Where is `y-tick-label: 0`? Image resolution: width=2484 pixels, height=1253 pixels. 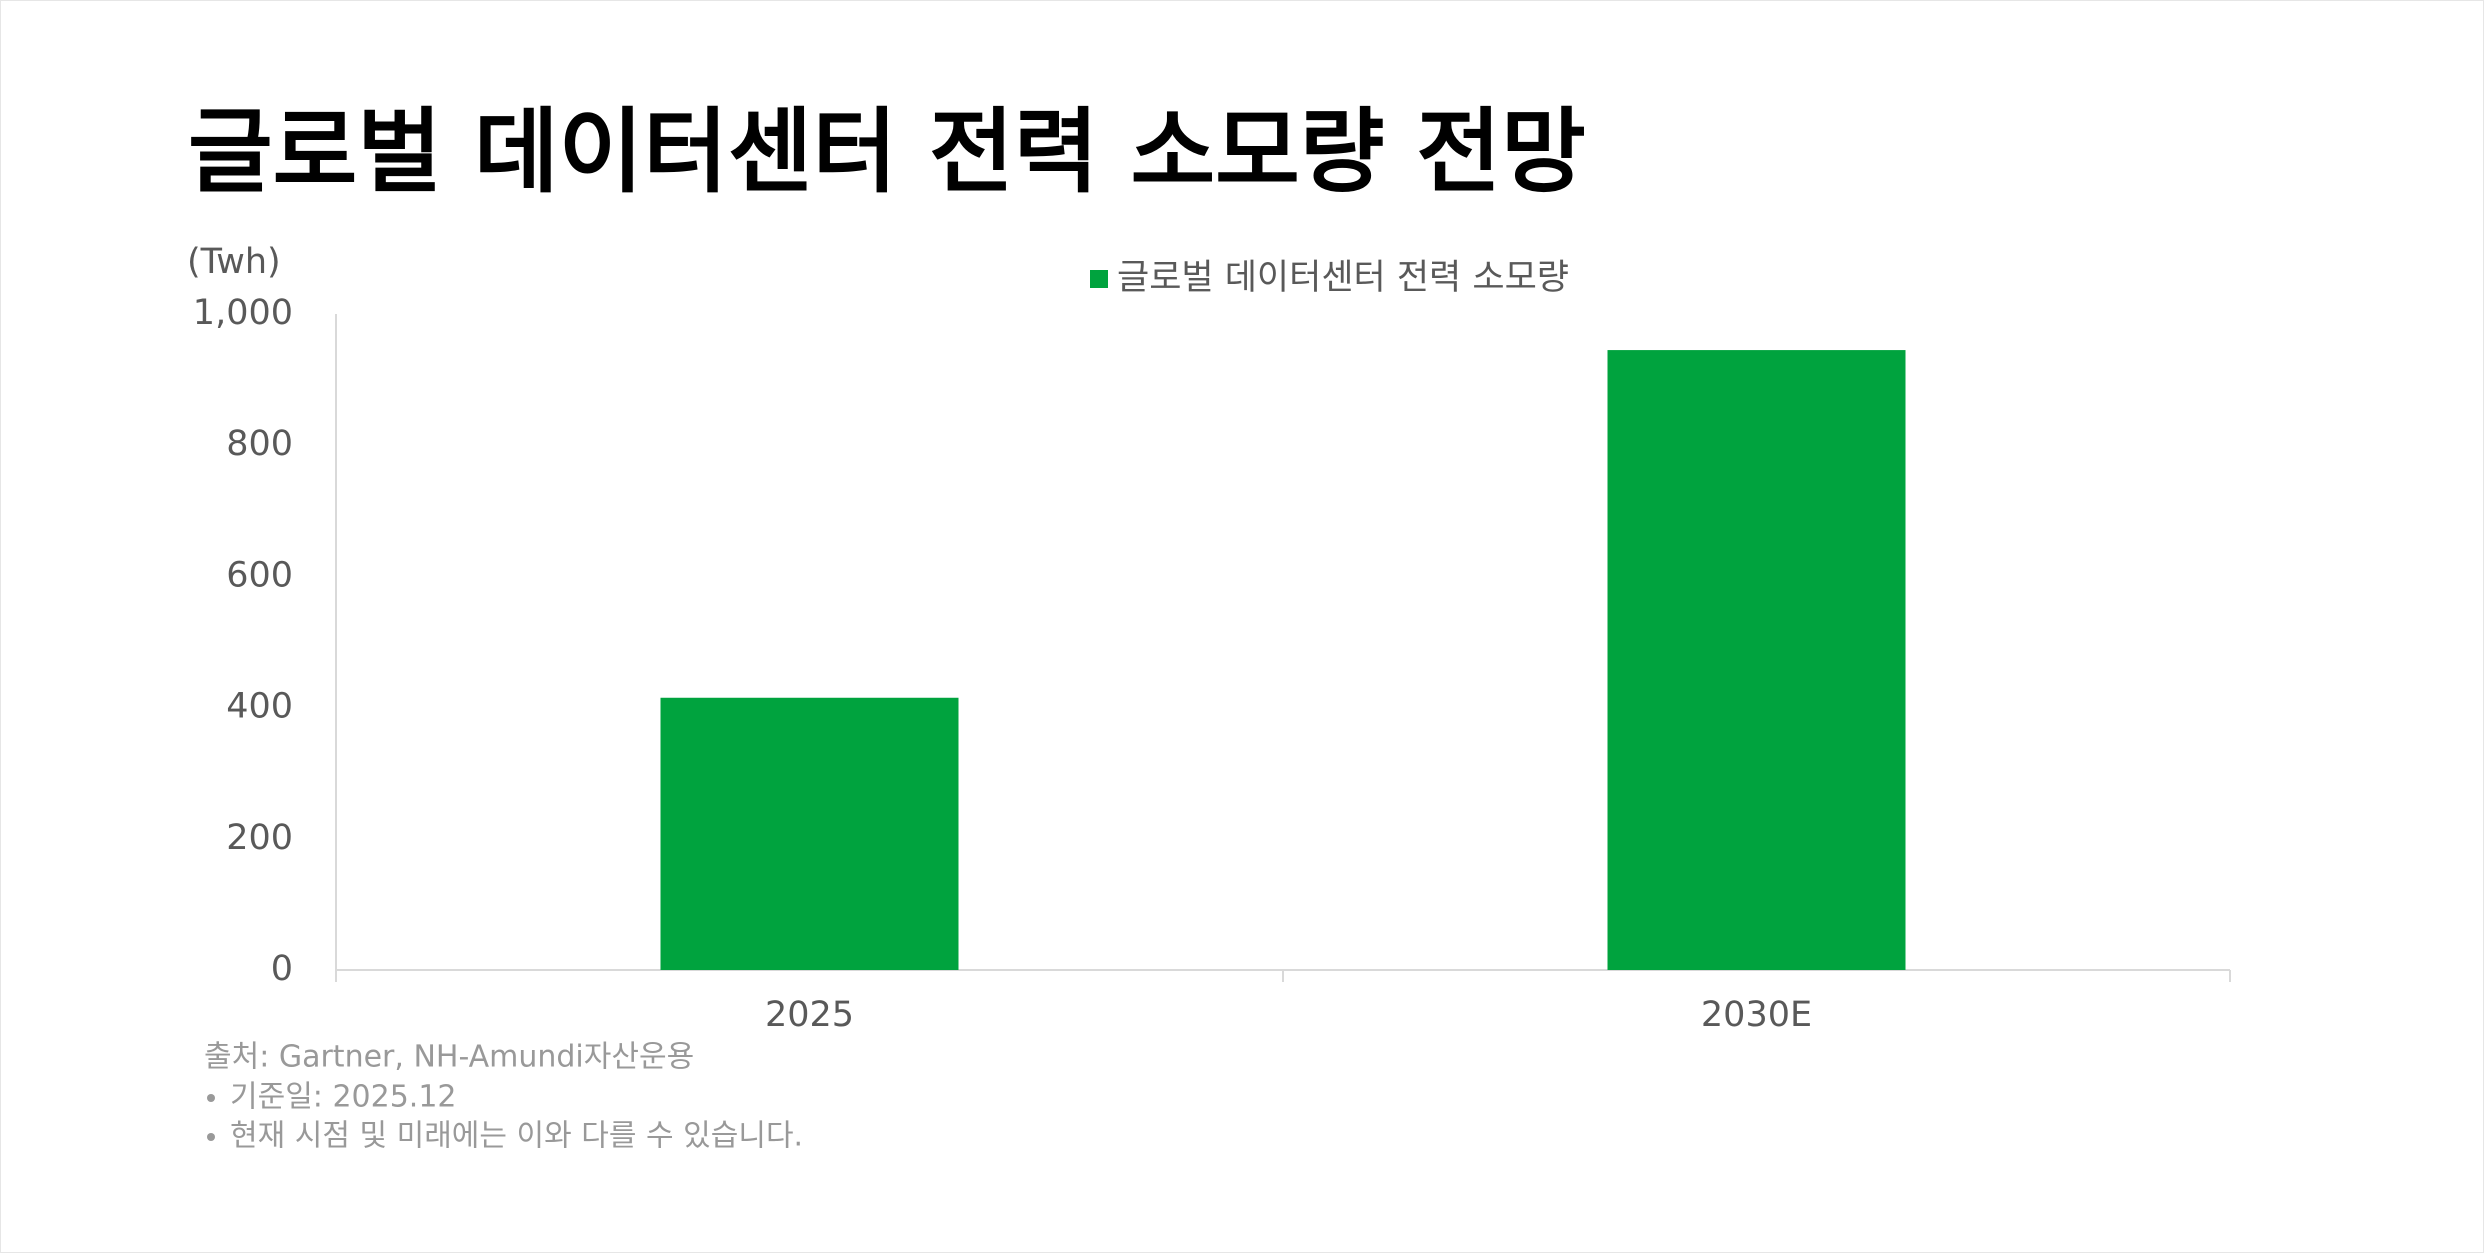 y-tick-label: 0 is located at coordinates (282, 969).